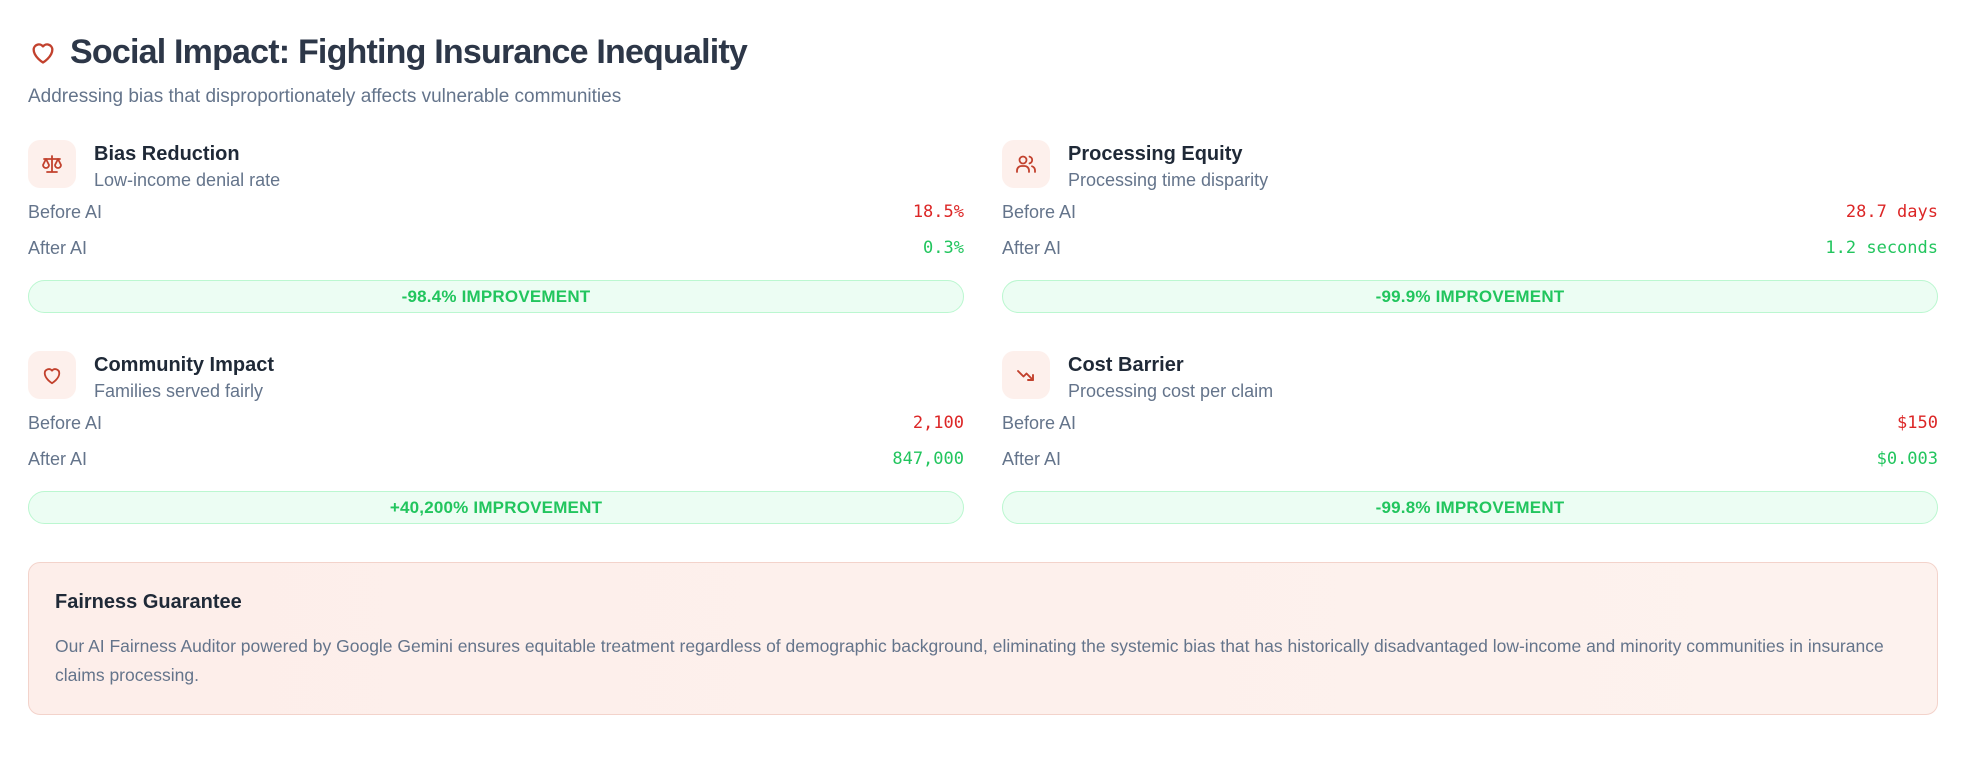 Image resolution: width=1966 pixels, height=764 pixels. I want to click on before-row: Before AI 18.5%, so click(496, 212).